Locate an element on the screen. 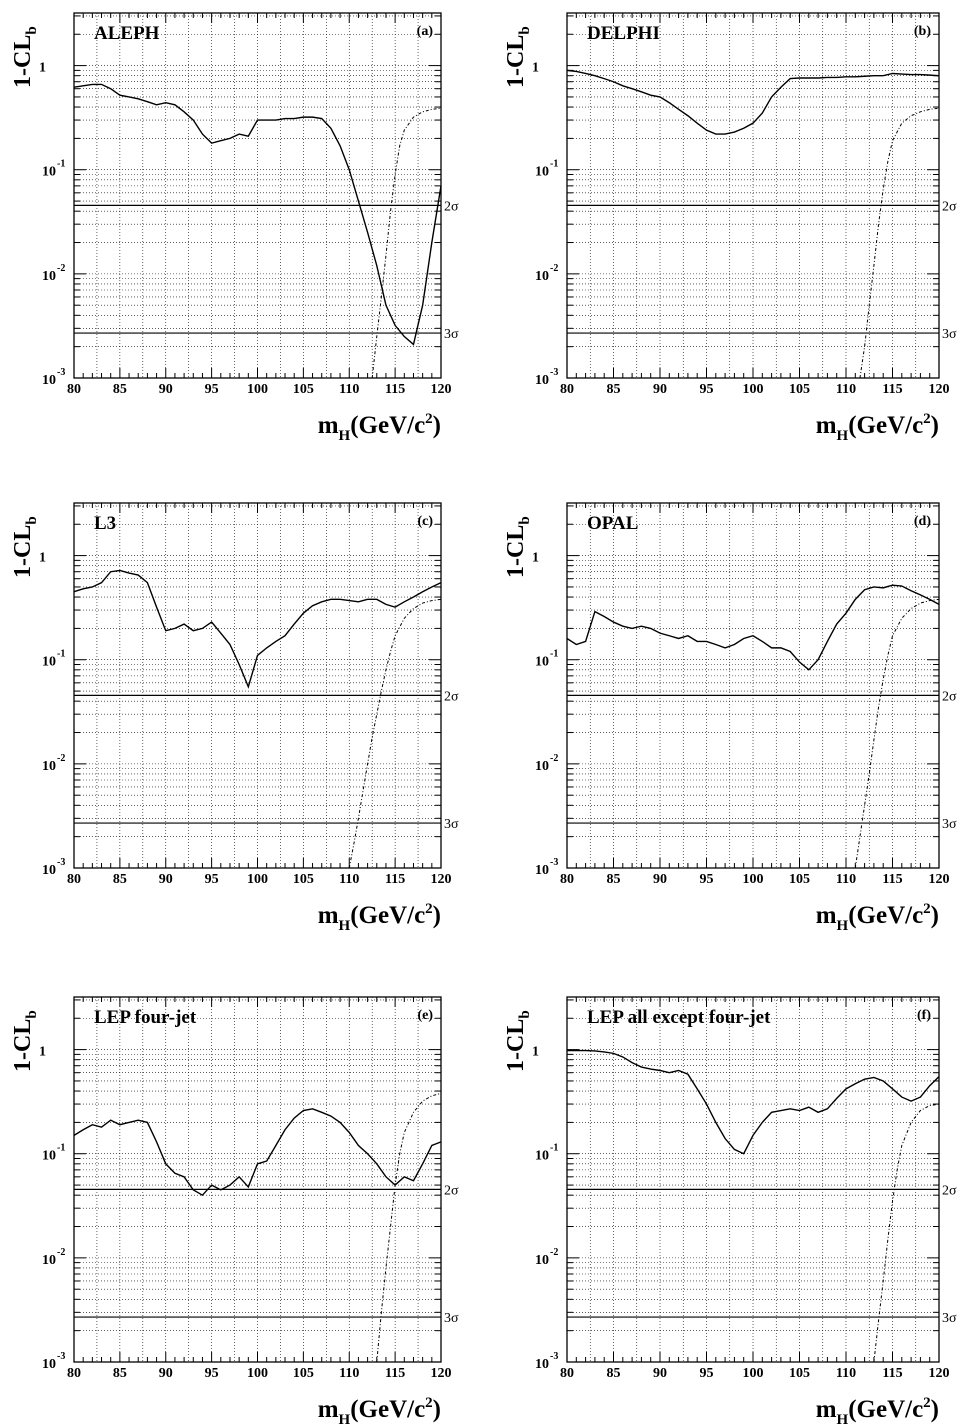  panel-title: LEP all except four-jet is located at coordinates (679, 1017).